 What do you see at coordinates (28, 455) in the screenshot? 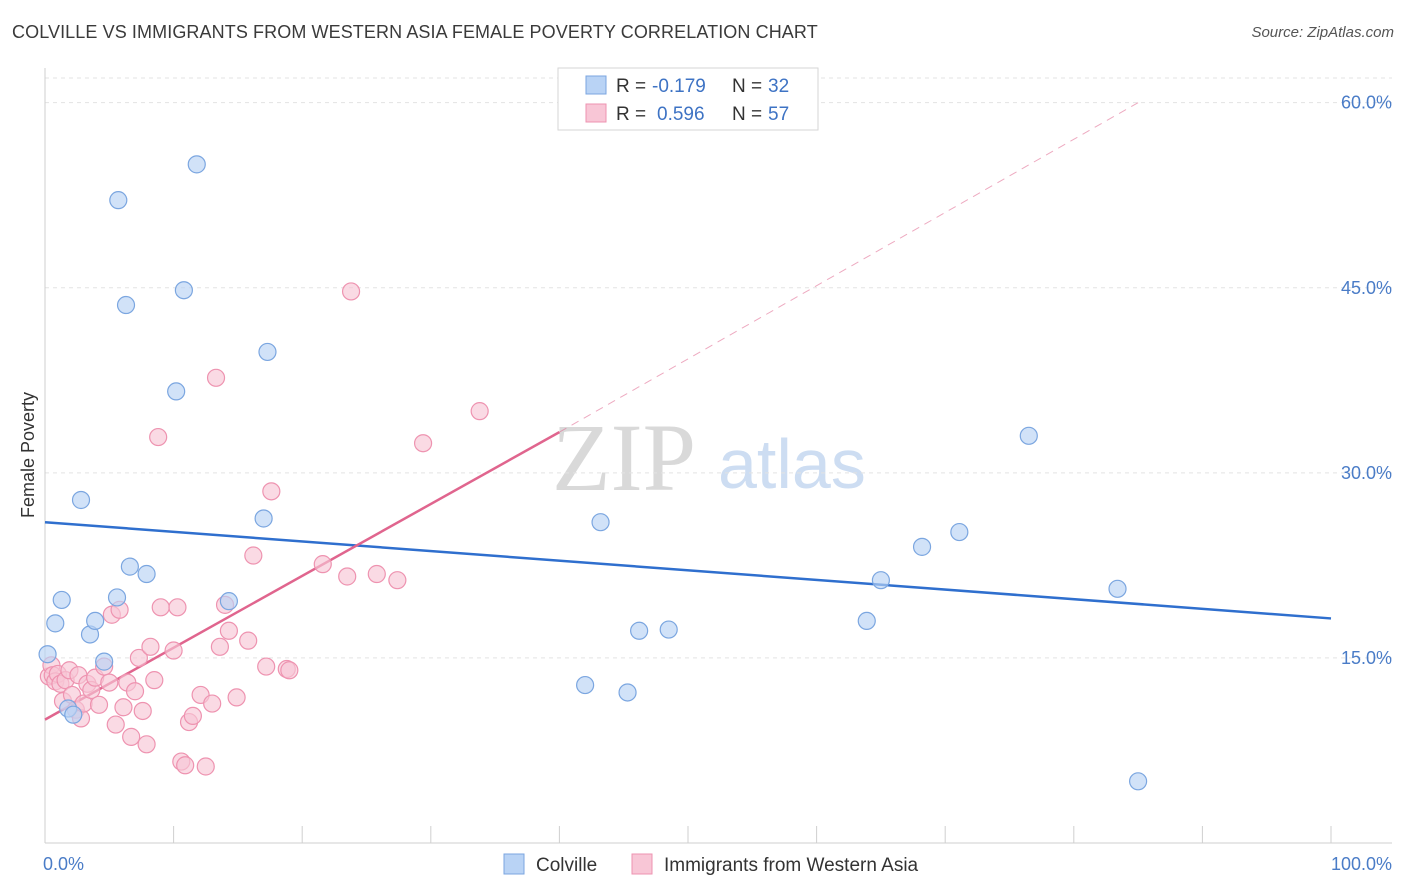
I see `y-axis-title: Female Poverty` at bounding box center [28, 455].